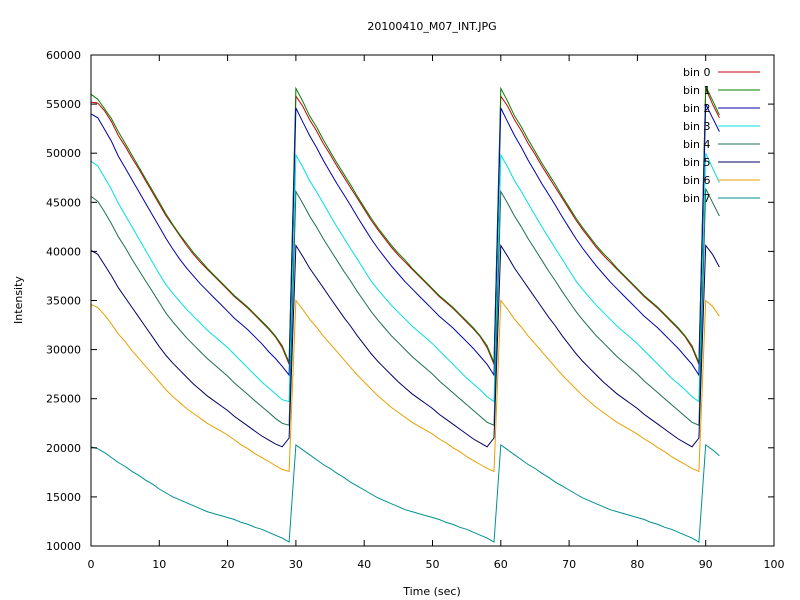  What do you see at coordinates (296, 564) in the screenshot?
I see `x-tick-label: 30` at bounding box center [296, 564].